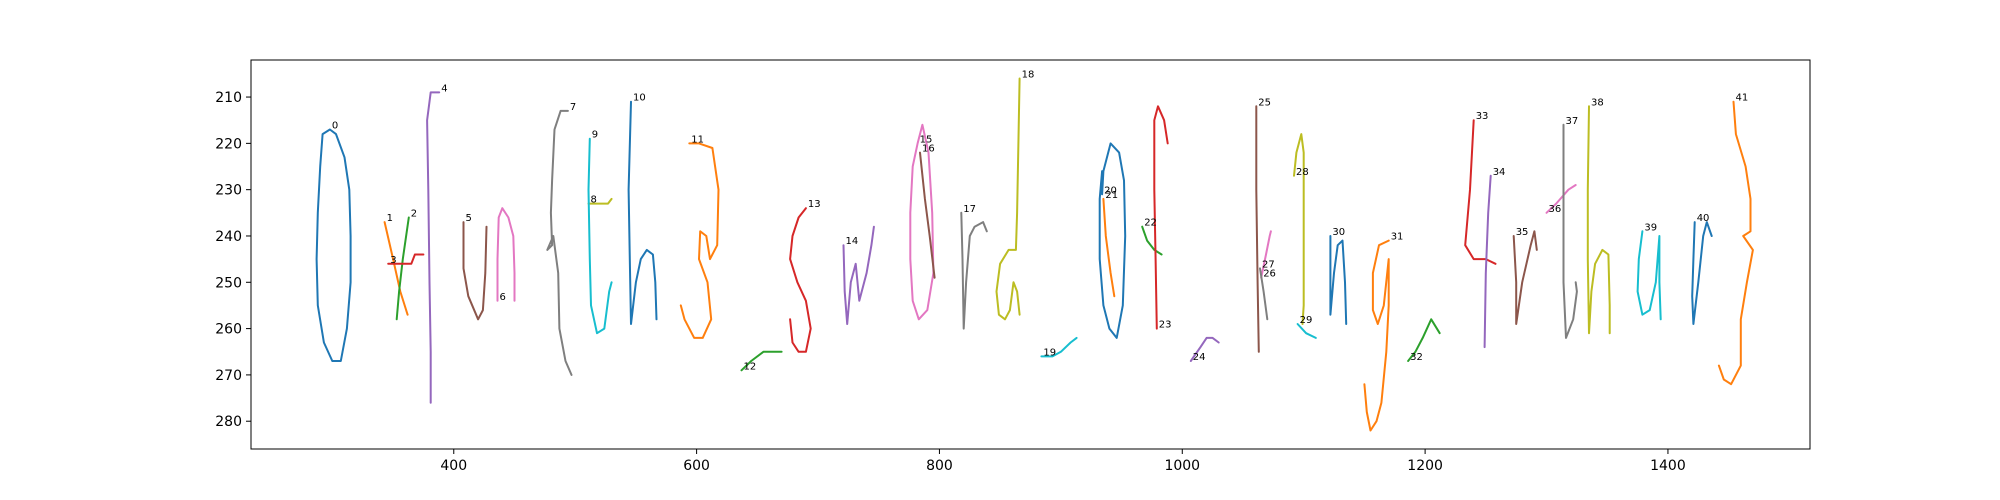 Image resolution: width=2000 pixels, height=500 pixels. What do you see at coordinates (1425, 466) in the screenshot?
I see `x-tick-label-4: 1200` at bounding box center [1425, 466].